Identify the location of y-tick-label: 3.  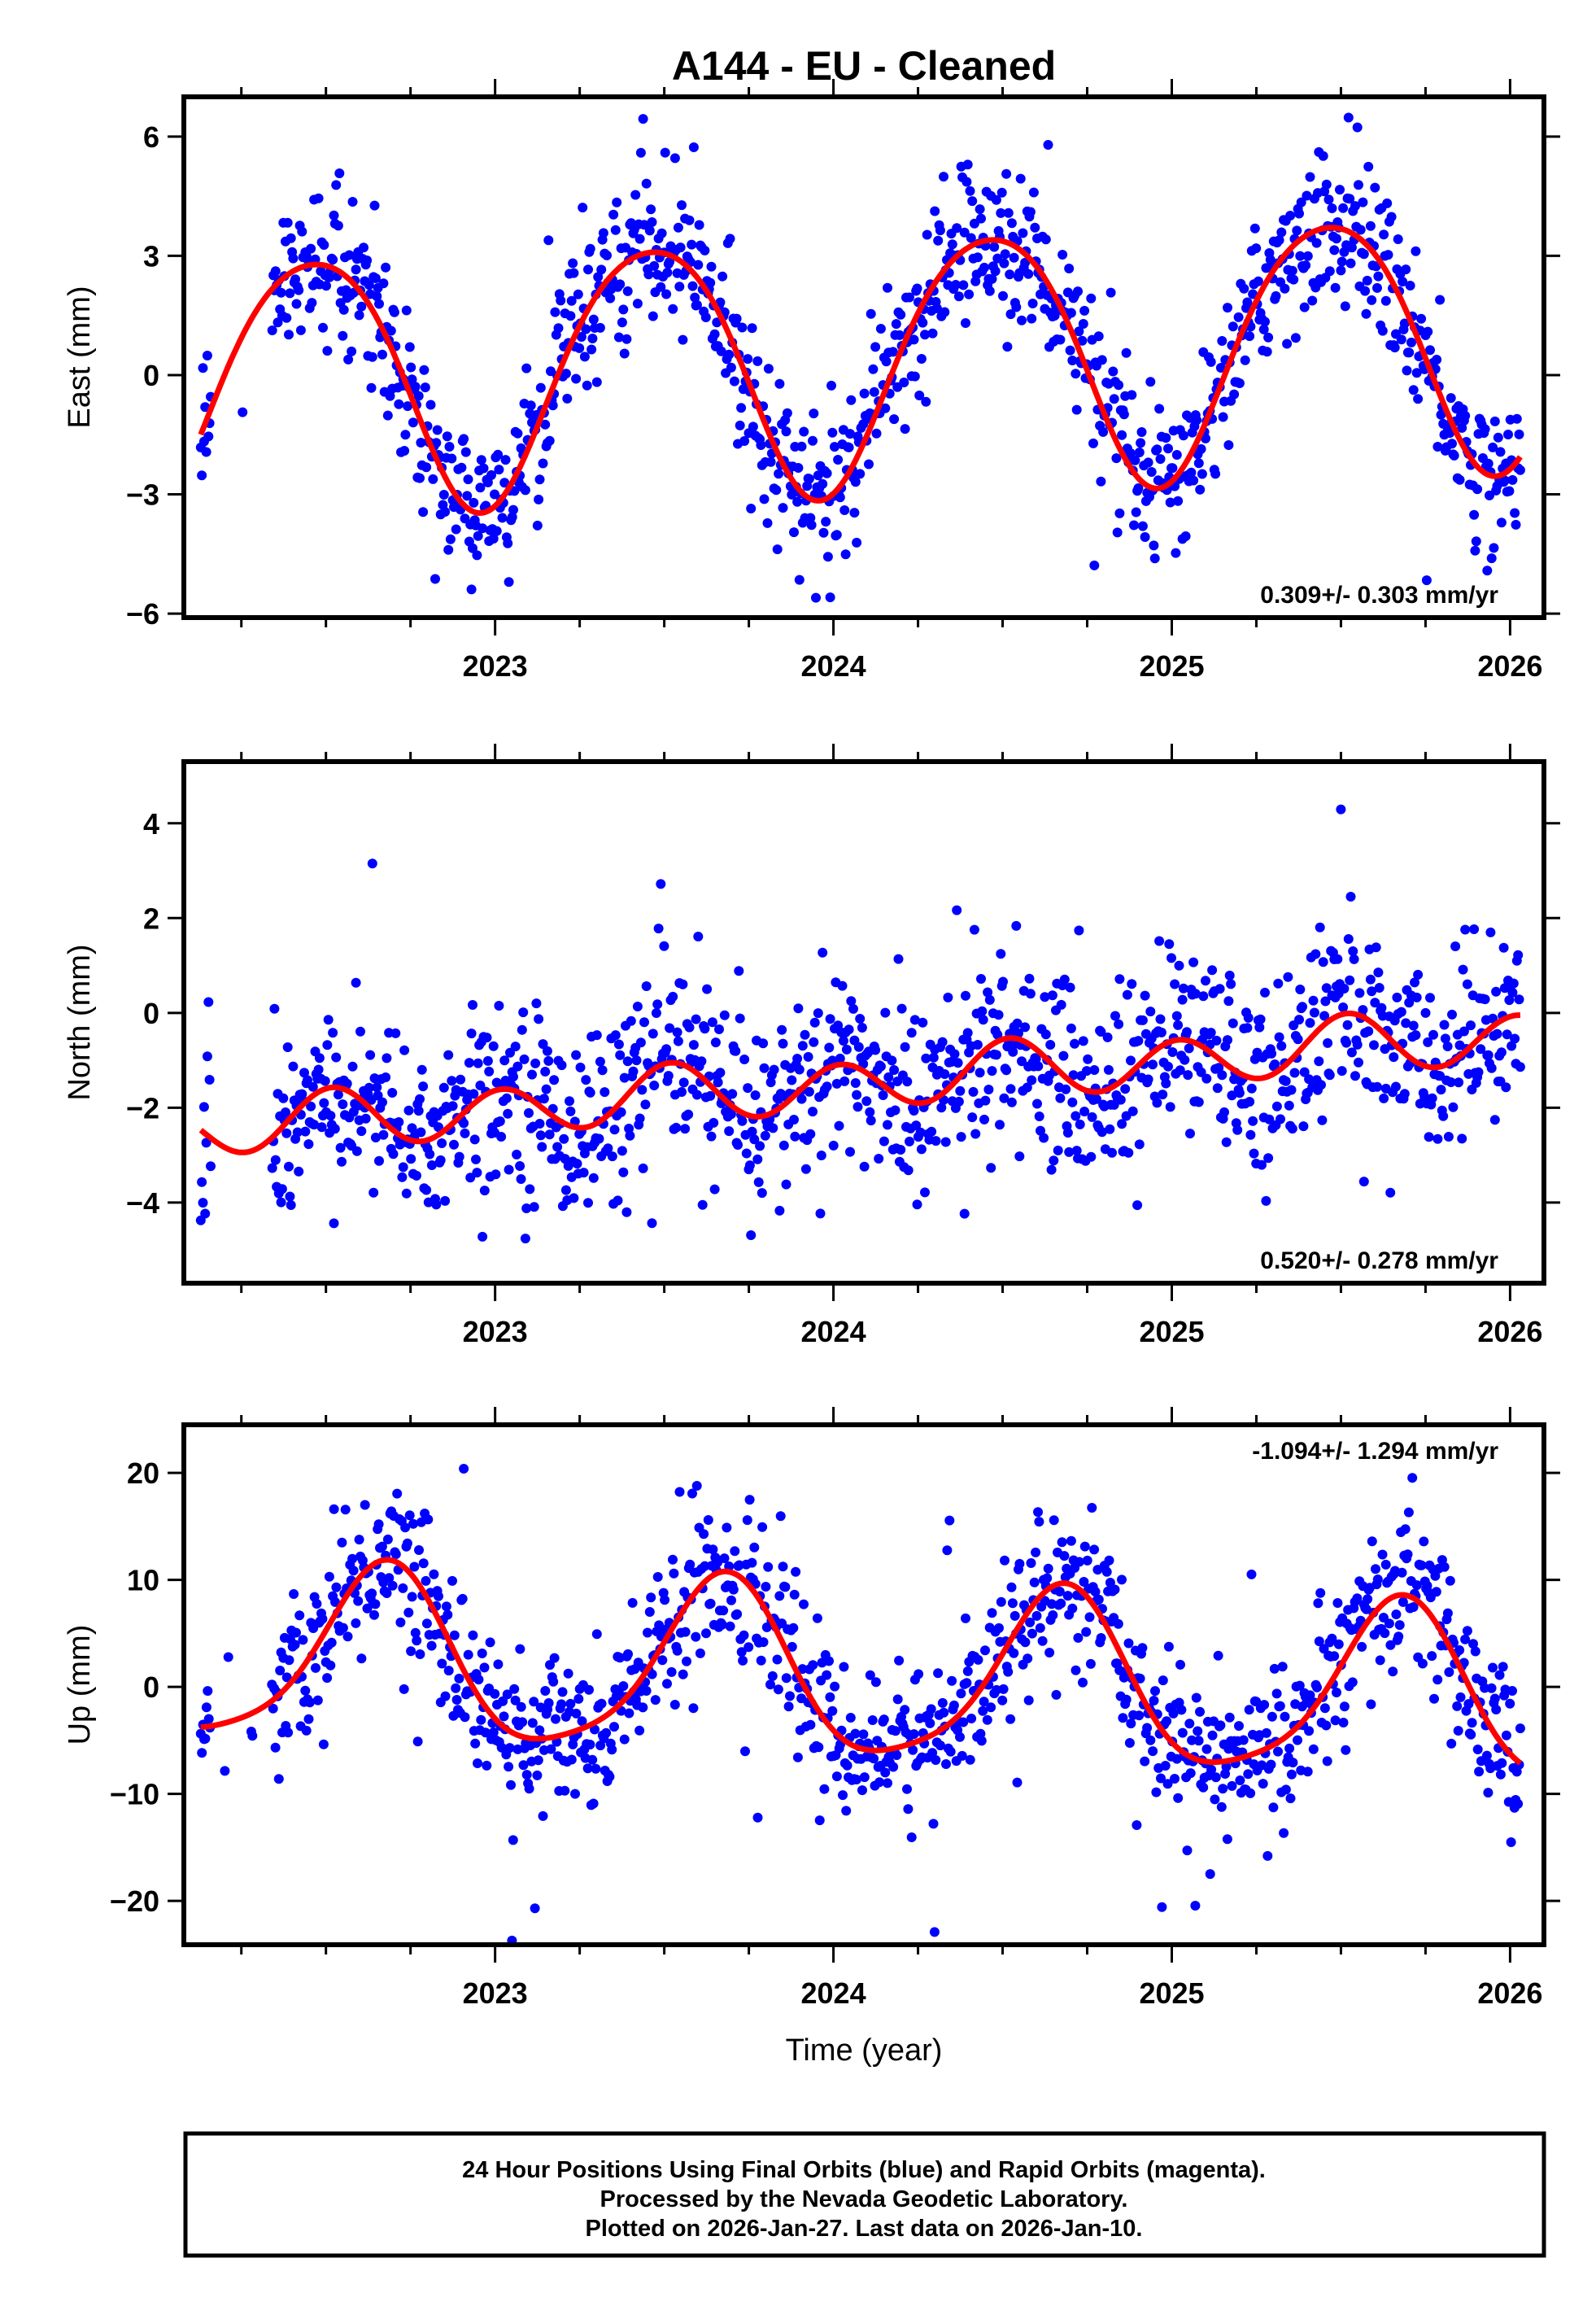
(151, 256).